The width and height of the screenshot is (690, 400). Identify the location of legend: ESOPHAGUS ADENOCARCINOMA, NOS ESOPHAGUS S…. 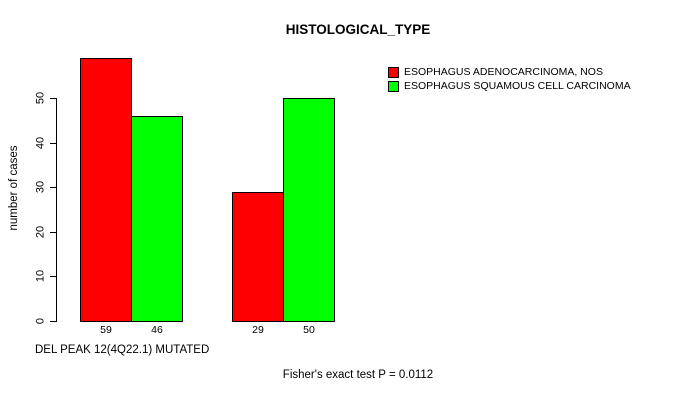
(509, 79).